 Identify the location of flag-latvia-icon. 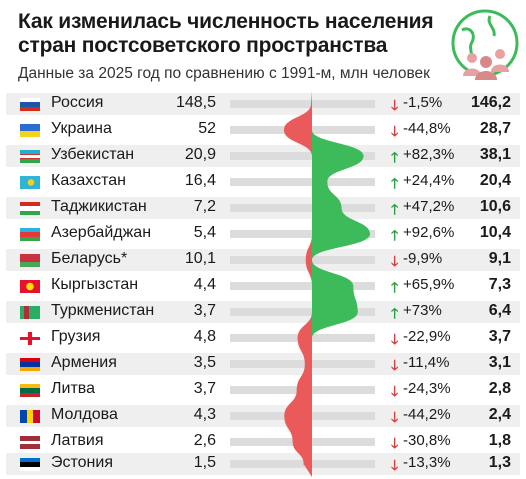
(30, 442).